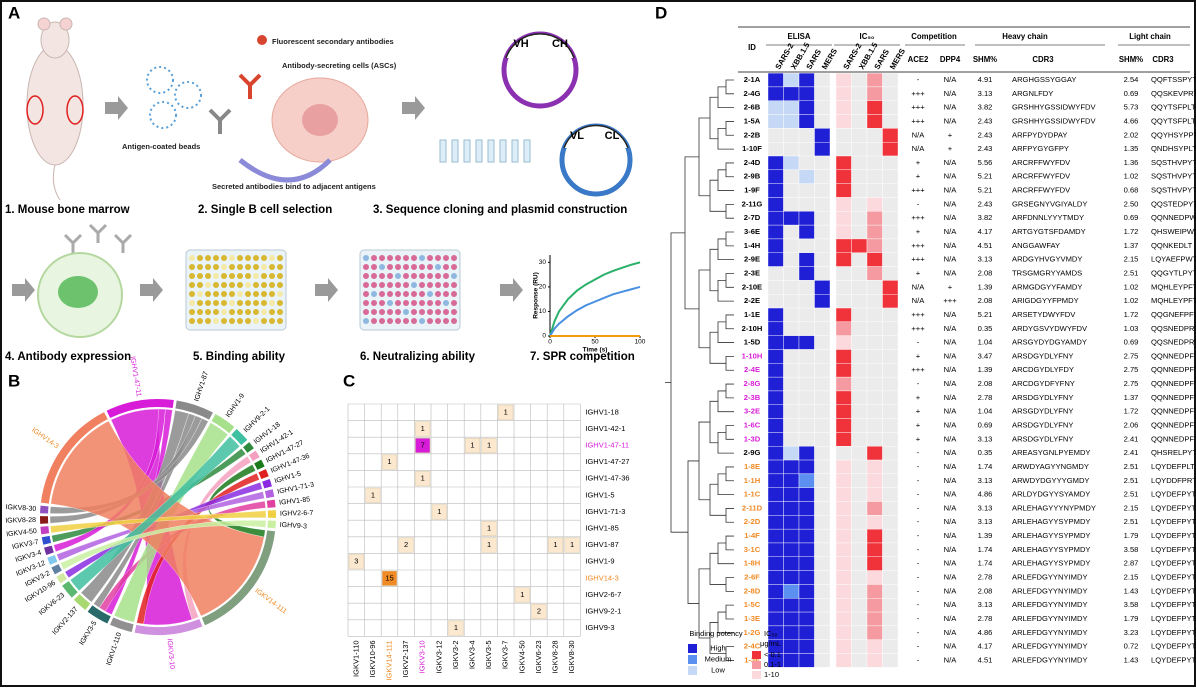  I want to click on col-label: IGKV3-4, so click(471, 654).